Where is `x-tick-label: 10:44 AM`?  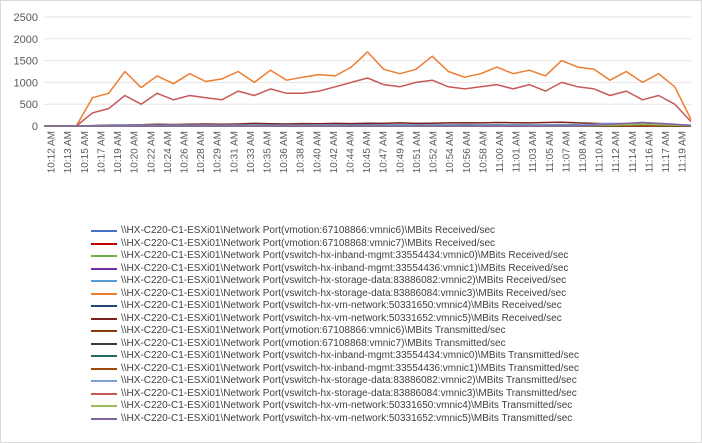 x-tick-label: 10:44 AM is located at coordinates (351, 152).